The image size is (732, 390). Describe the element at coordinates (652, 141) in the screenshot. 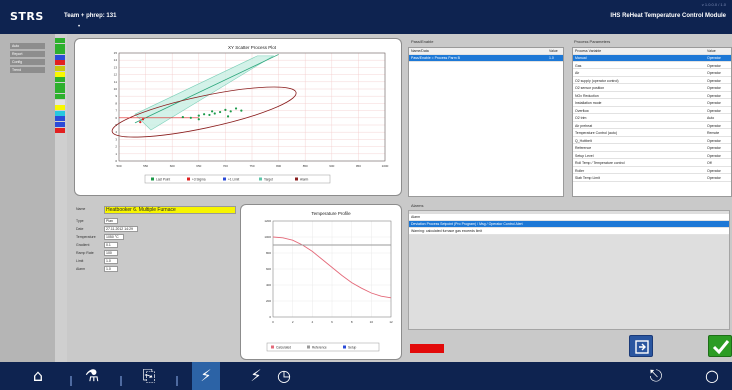

I see `table-row: Q_Hottbelt Operator` at that location.